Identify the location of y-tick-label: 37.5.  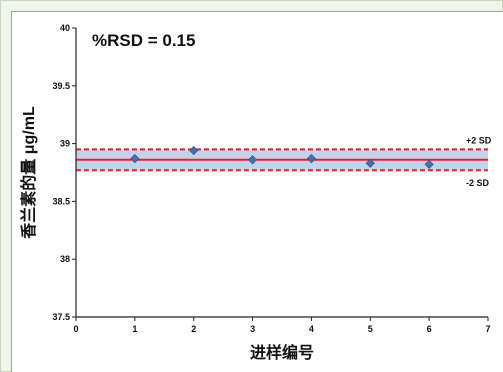
(61, 317).